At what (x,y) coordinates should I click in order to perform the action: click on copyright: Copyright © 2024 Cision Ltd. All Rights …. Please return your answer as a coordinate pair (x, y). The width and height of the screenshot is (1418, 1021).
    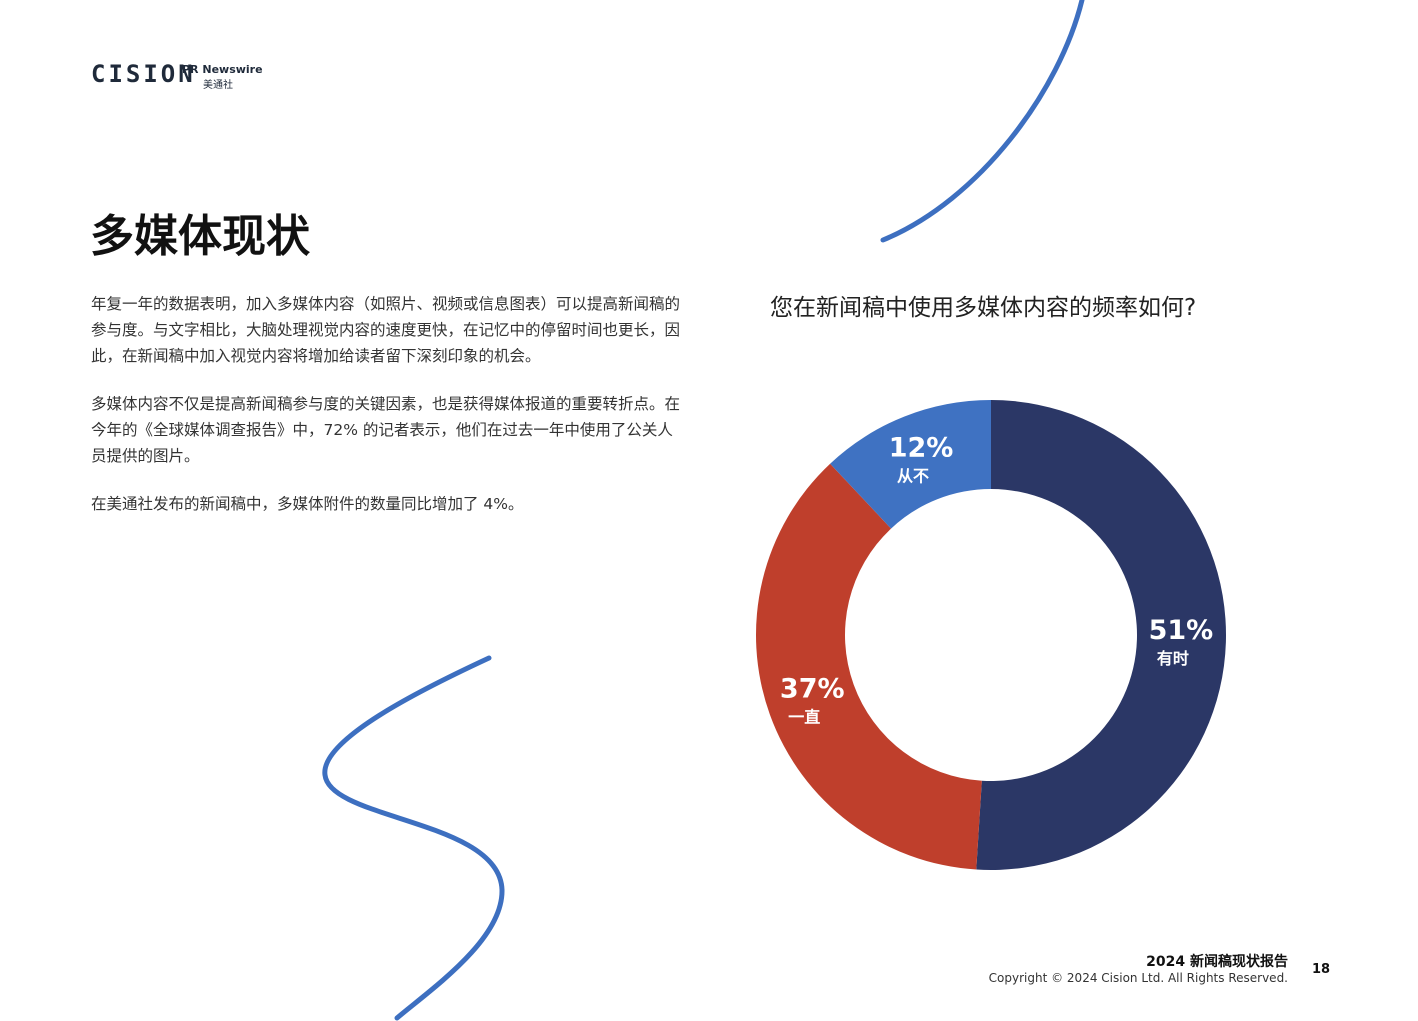
    Looking at the image, I should click on (1138, 978).